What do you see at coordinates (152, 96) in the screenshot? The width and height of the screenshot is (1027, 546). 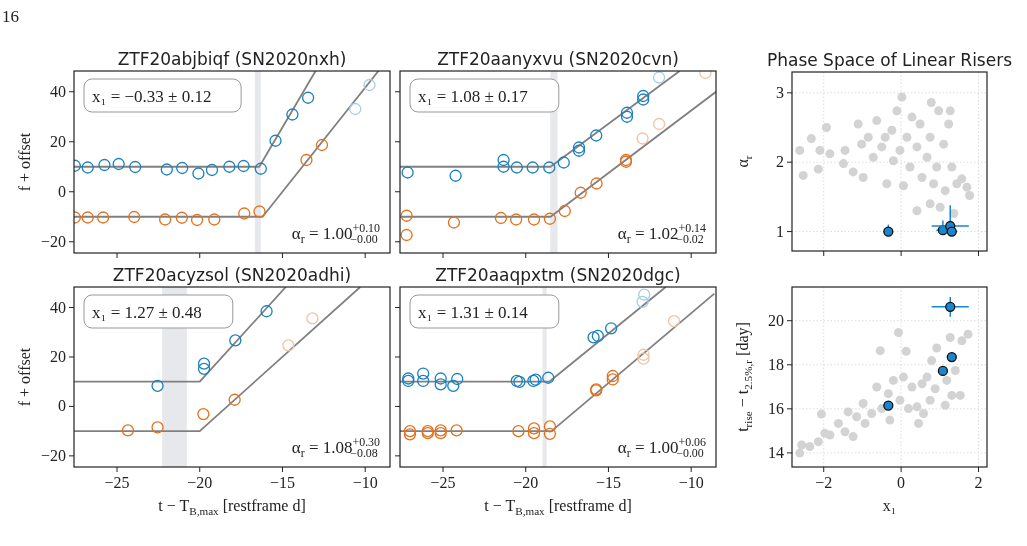 I see `annotation: x₁ = −0.33 ± 0.12` at bounding box center [152, 96].